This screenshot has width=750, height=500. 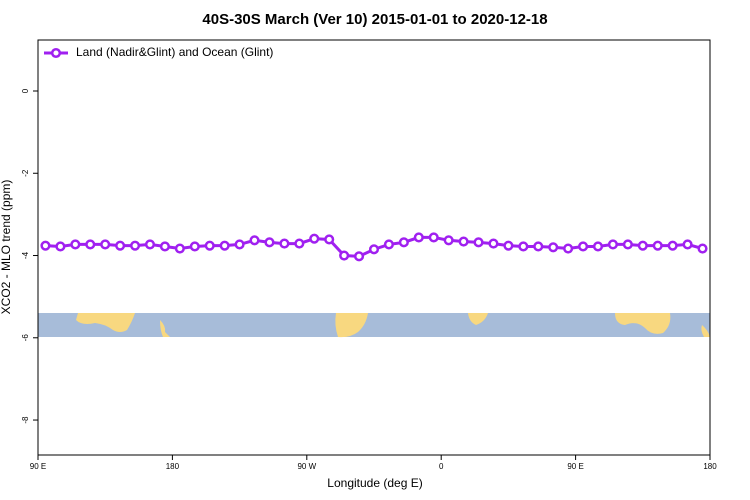 I want to click on y-tick-label: -4, so click(x=25, y=255).